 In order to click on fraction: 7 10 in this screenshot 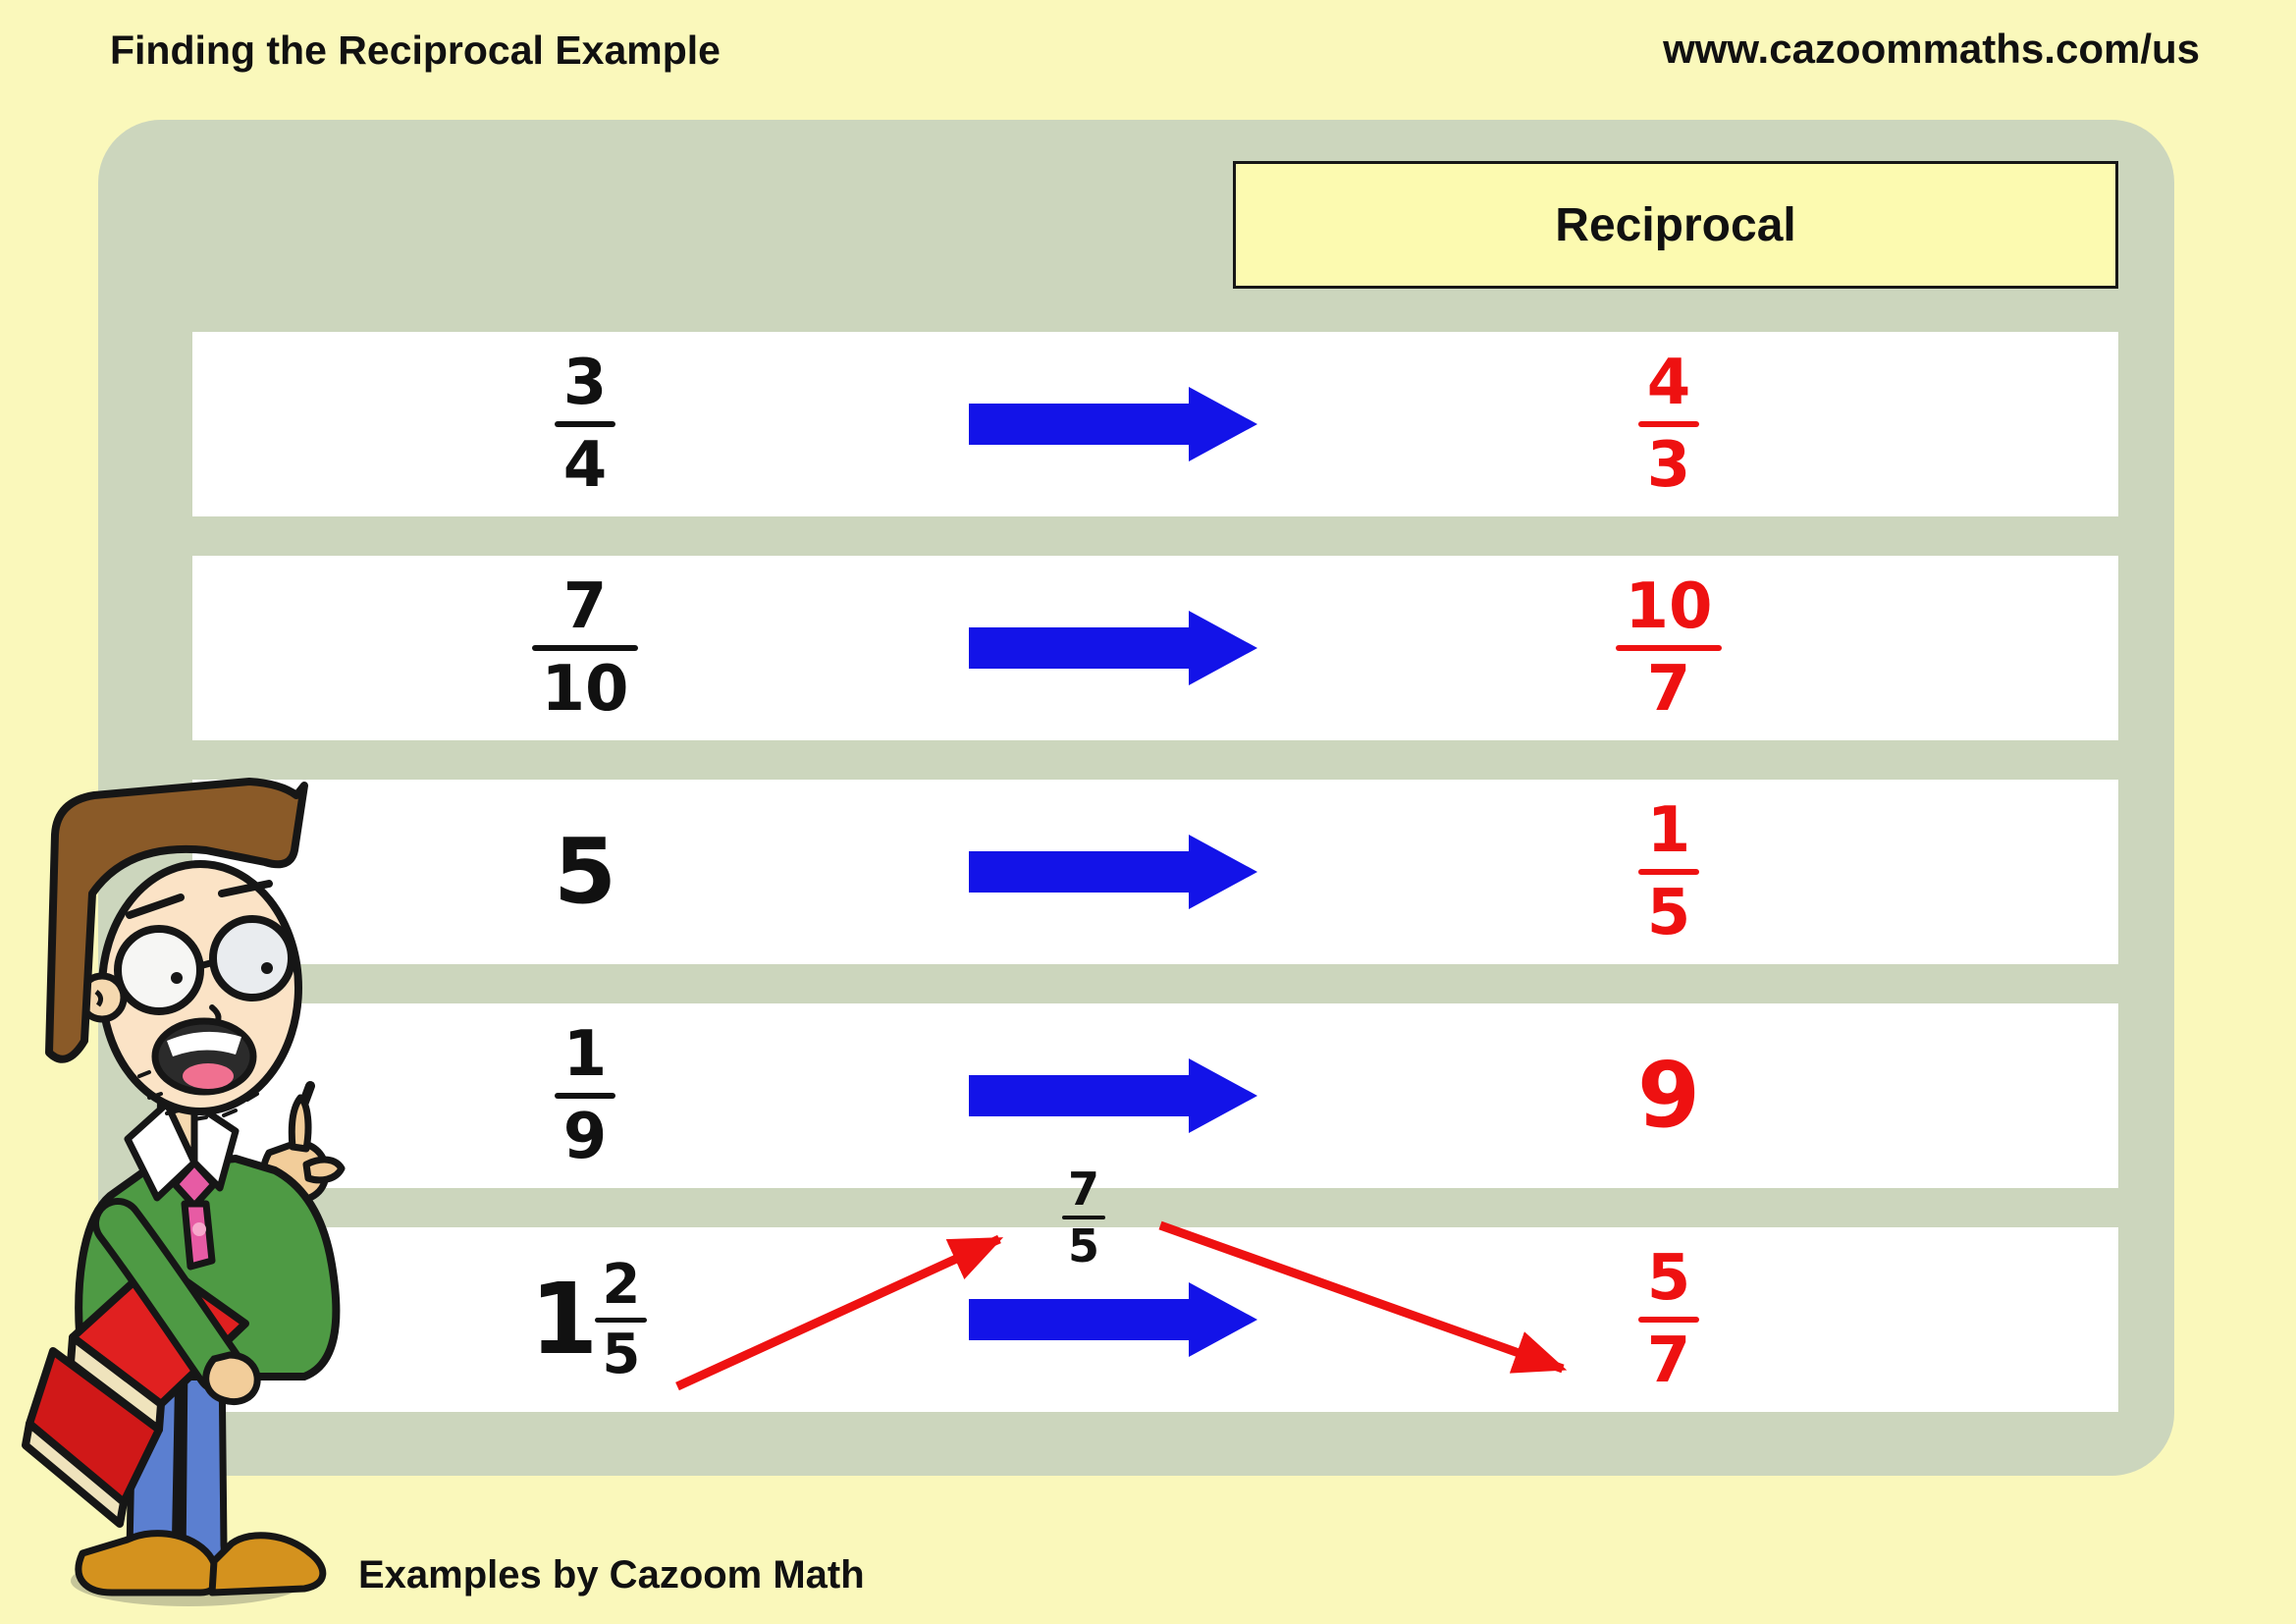, I will do `click(585, 648)`.